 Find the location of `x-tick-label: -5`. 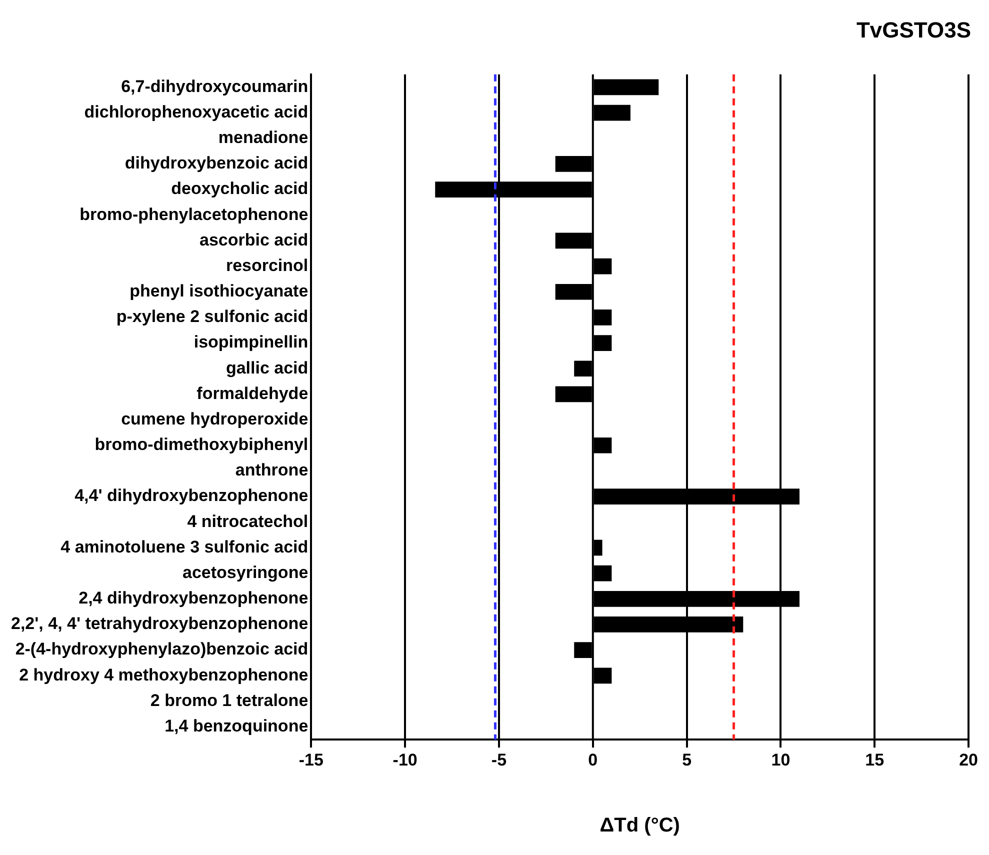

x-tick-label: -5 is located at coordinates (499, 760).